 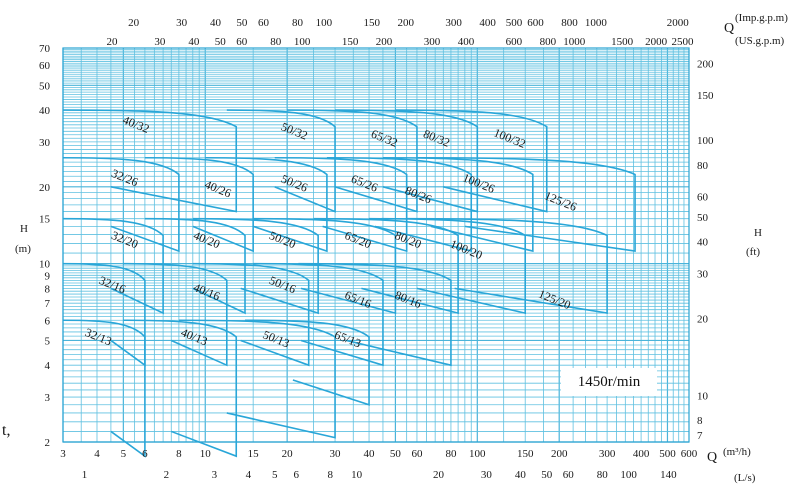 I want to click on tick-label-h-m: 7, so click(x=48, y=304).